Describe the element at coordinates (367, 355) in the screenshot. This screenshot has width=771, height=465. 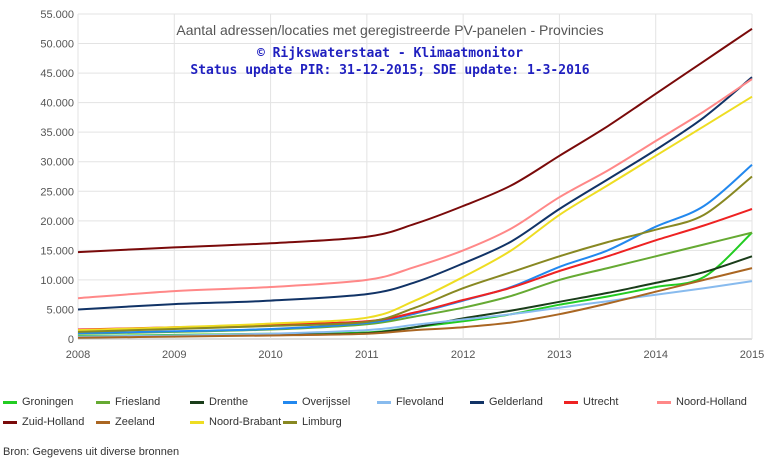
I see `x-tick-label: 2011` at that location.